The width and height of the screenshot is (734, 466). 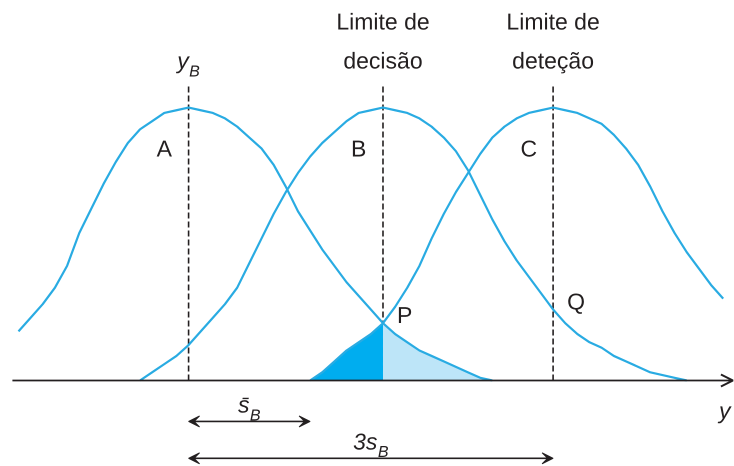 I want to click on annotation: Q, so click(x=576, y=301).